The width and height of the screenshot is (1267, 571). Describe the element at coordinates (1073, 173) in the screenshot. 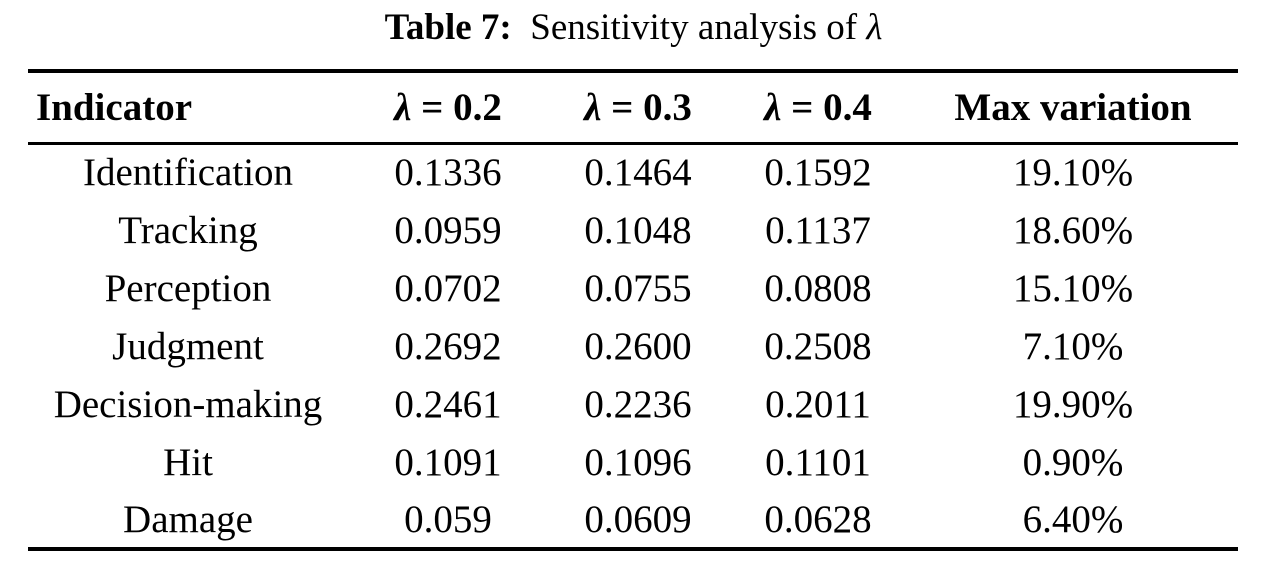

I see `cell-max-variation: 19.10%` at that location.